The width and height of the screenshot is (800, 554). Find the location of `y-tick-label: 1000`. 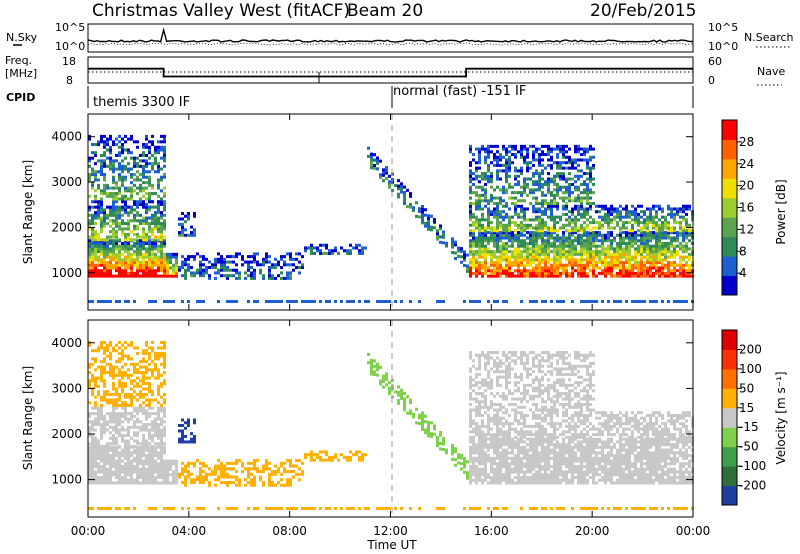

y-tick-label: 1000 is located at coordinates (66, 273).